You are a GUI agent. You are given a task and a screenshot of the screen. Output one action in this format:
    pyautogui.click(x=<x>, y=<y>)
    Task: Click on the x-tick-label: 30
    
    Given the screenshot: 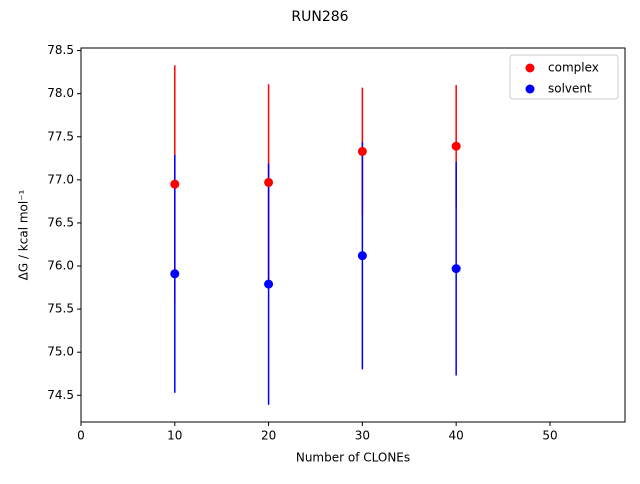 What is the action you would take?
    pyautogui.click(x=362, y=436)
    